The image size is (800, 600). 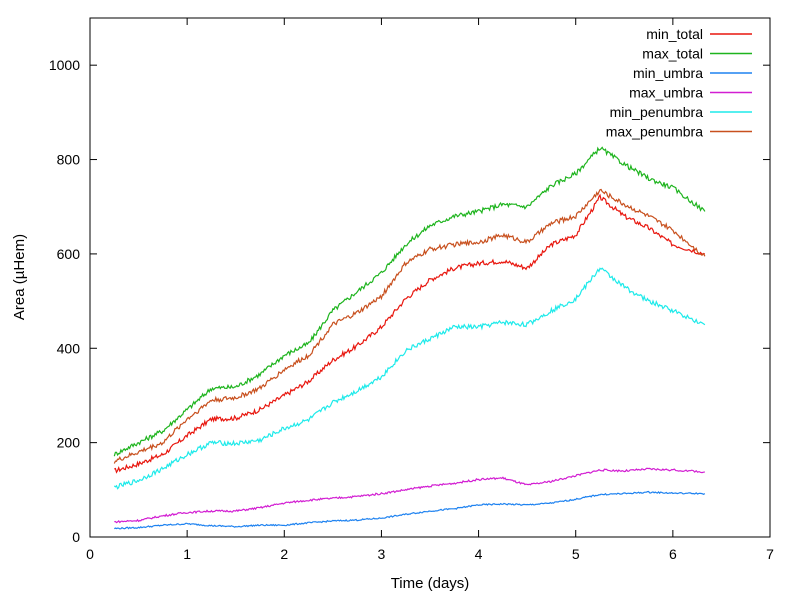 What do you see at coordinates (69, 348) in the screenshot?
I see `y-tick-label: 400` at bounding box center [69, 348].